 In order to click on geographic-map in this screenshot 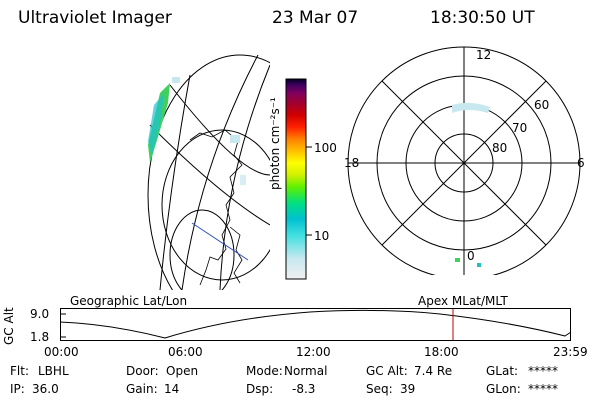, I will do `click(208, 172)`.